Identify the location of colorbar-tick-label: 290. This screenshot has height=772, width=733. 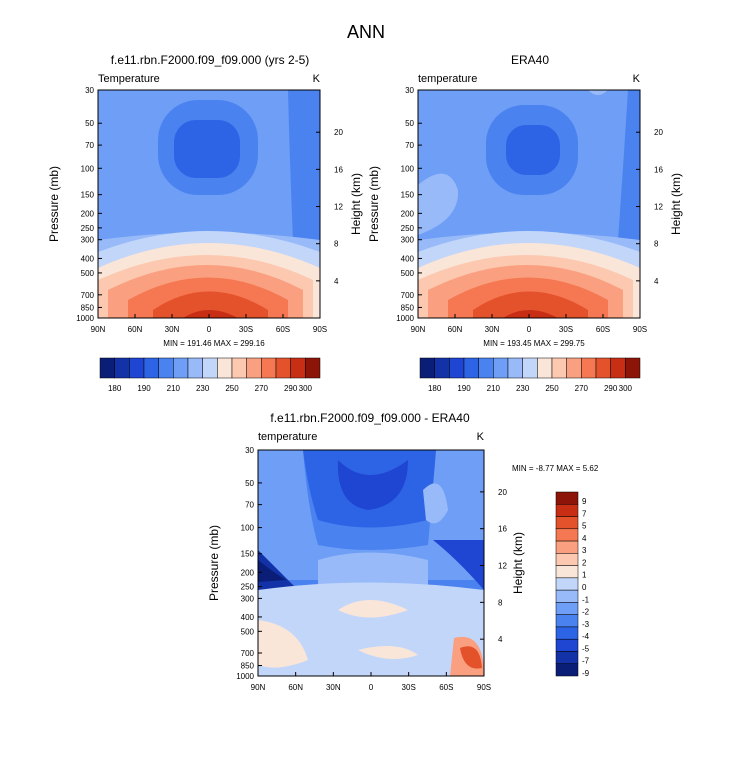
(611, 388).